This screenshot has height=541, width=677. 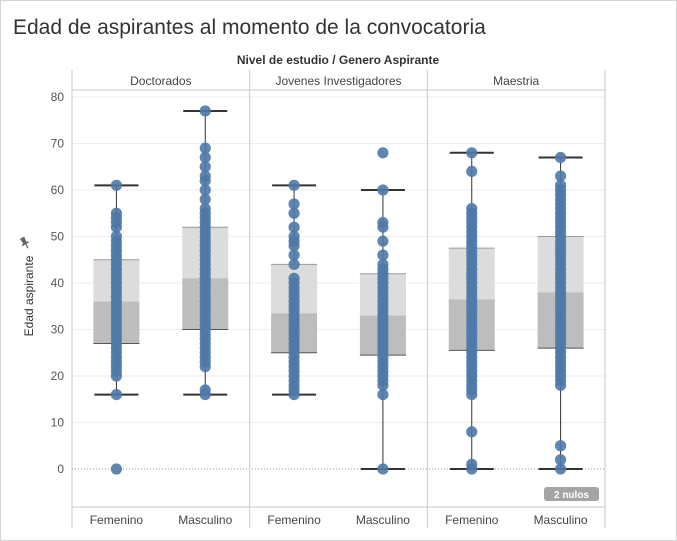 I want to click on nulls-badge: 2 nulos, so click(x=571, y=494).